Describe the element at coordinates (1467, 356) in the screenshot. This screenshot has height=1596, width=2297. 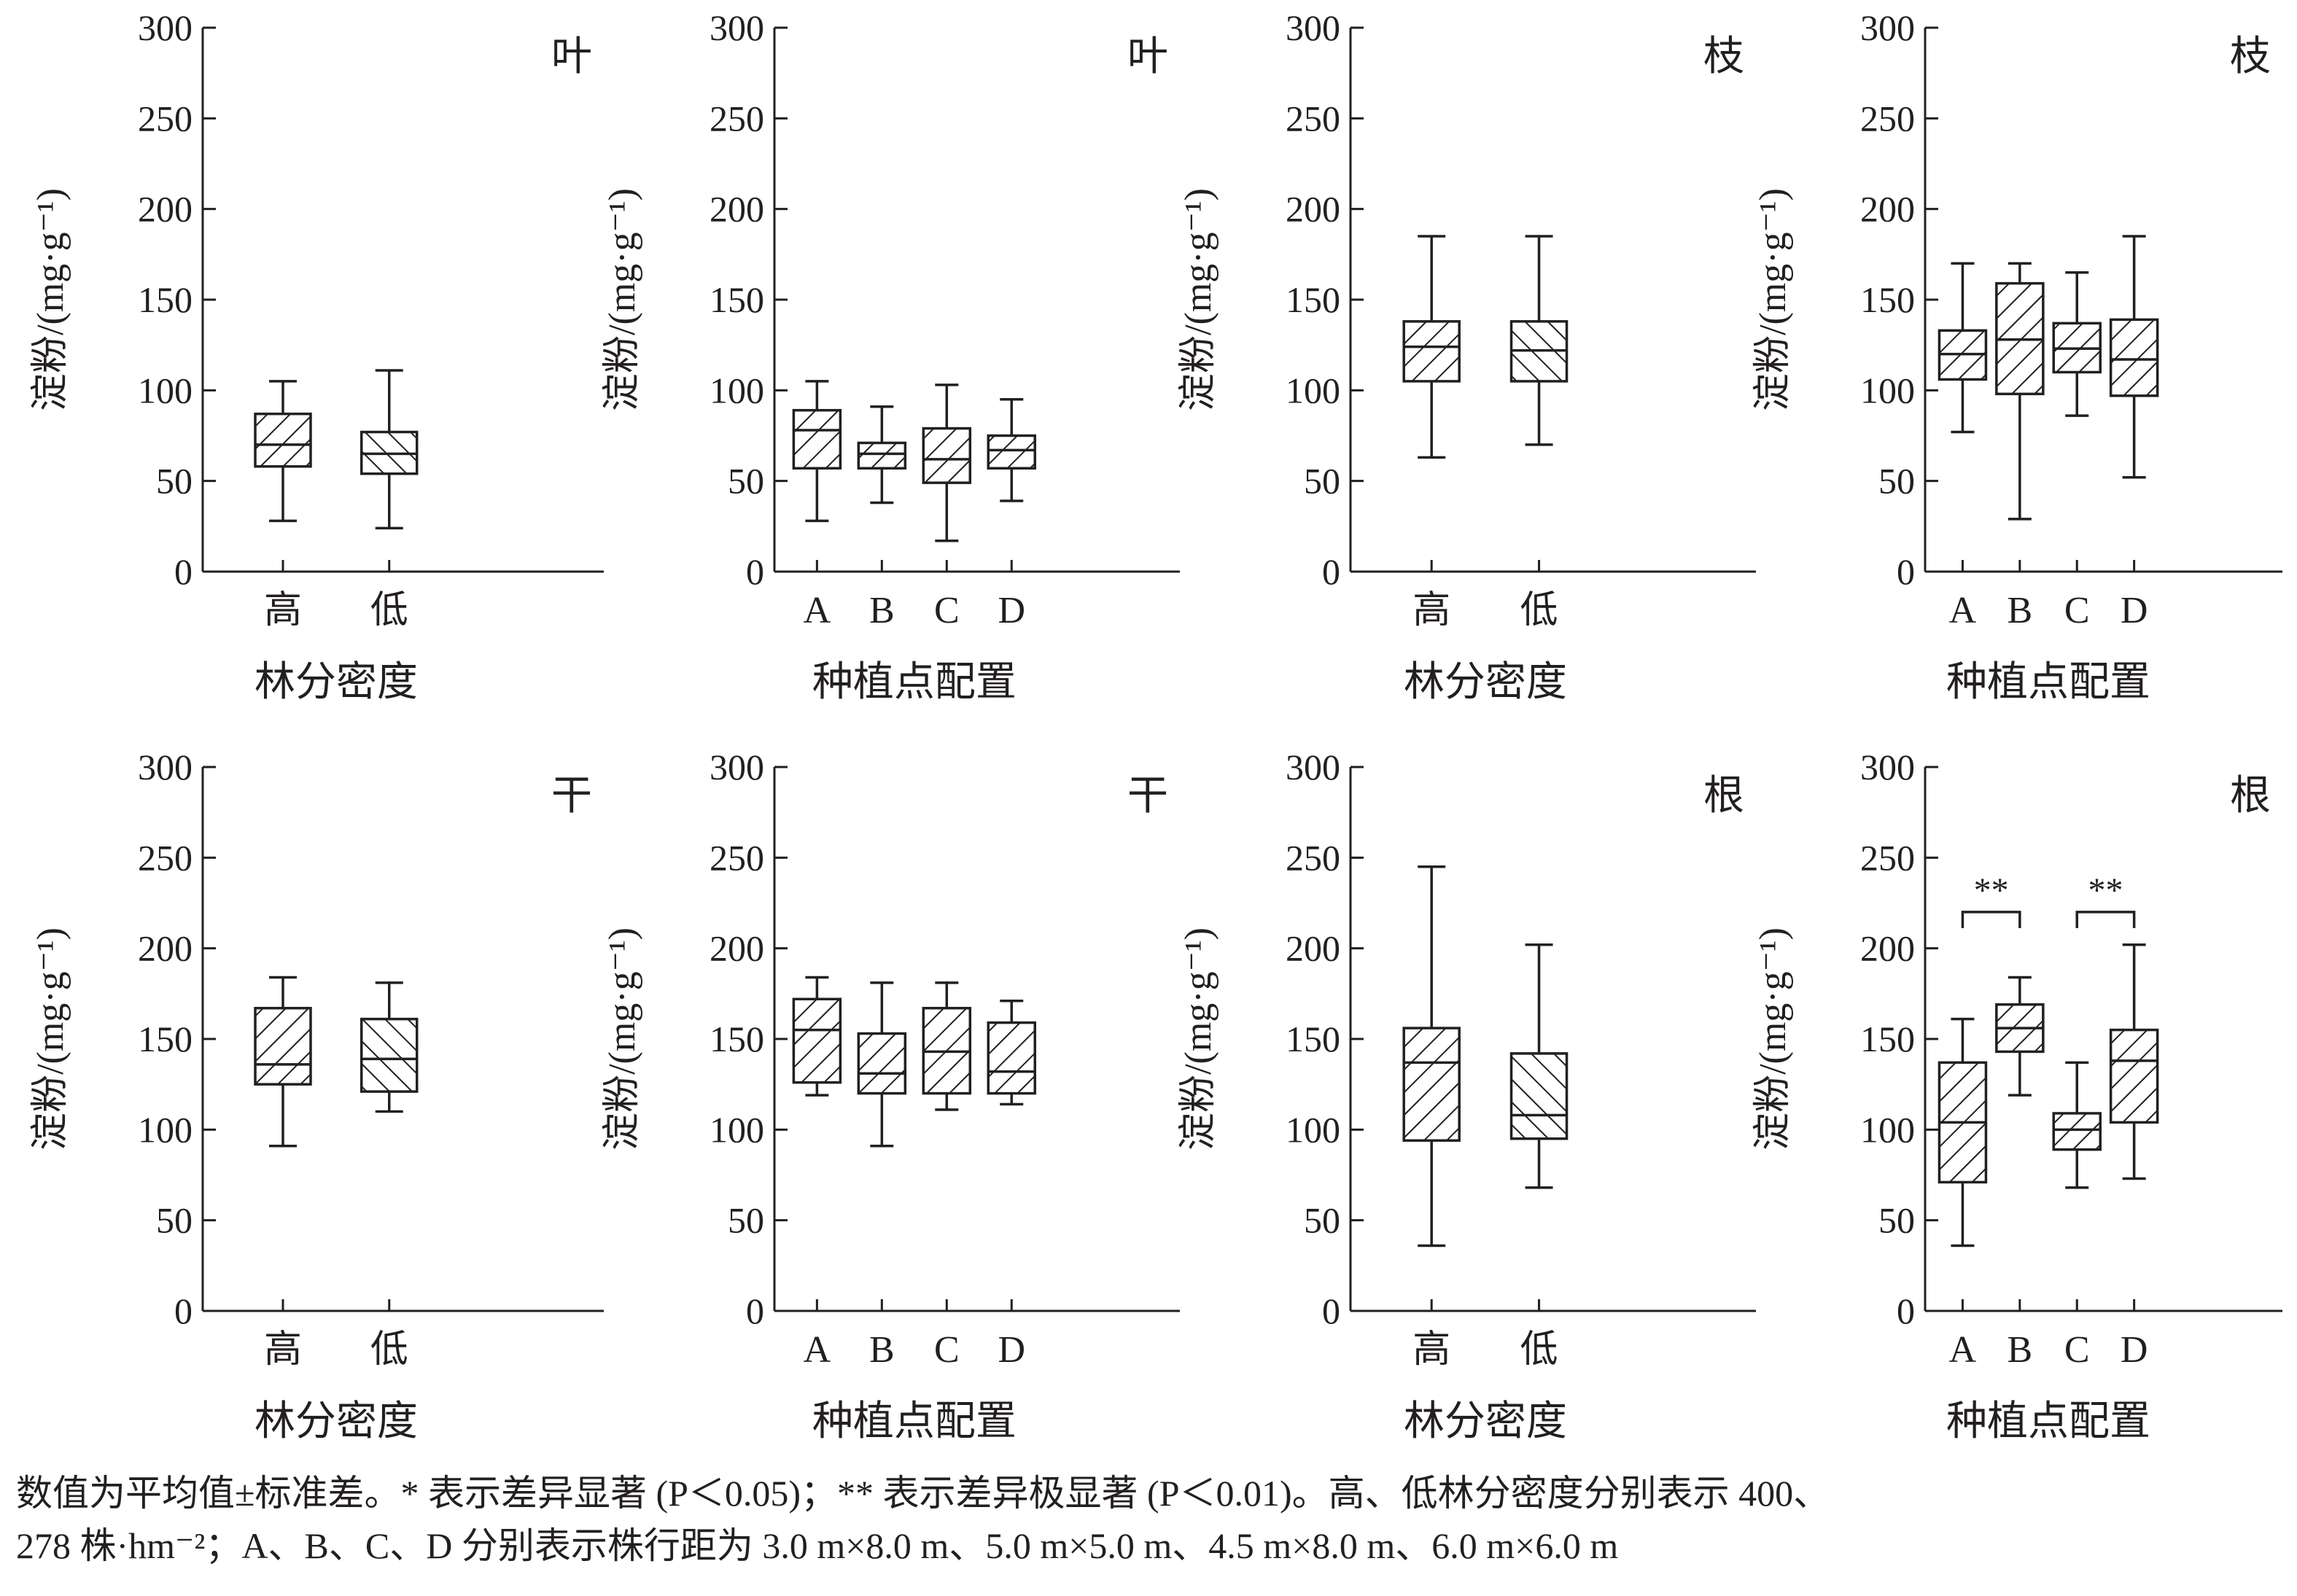
I see `chart-panel-3: 0 50 100 150 200 250 300 淀粉/(mg·g⁻¹) 枝高 低林分密度` at that location.